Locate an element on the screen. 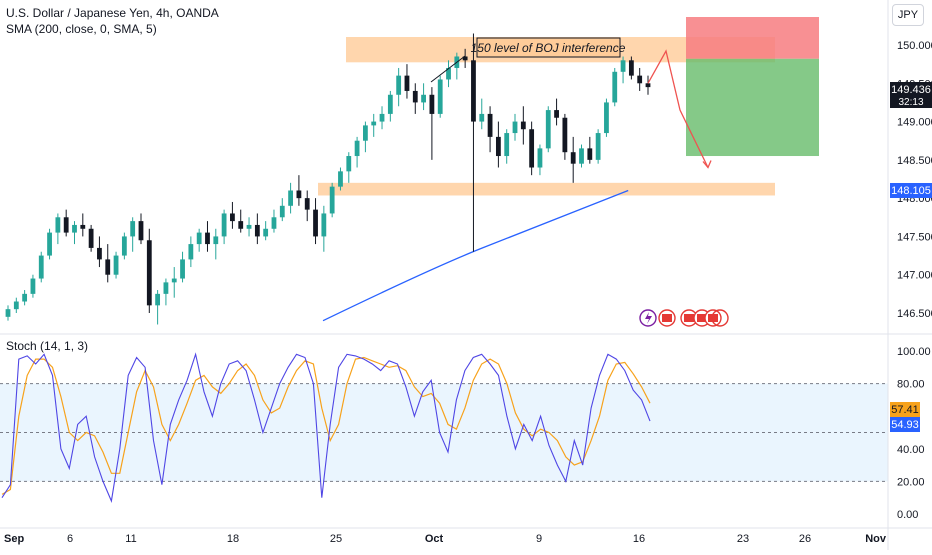  stoch-k-value: 57.41 is located at coordinates (905, 410).